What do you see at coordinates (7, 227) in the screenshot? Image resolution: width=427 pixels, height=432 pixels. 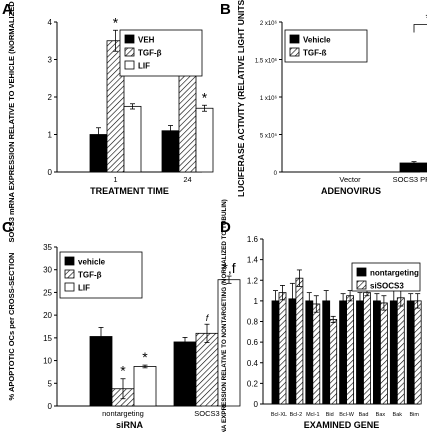 I see `panel-letter: C` at bounding box center [7, 227].